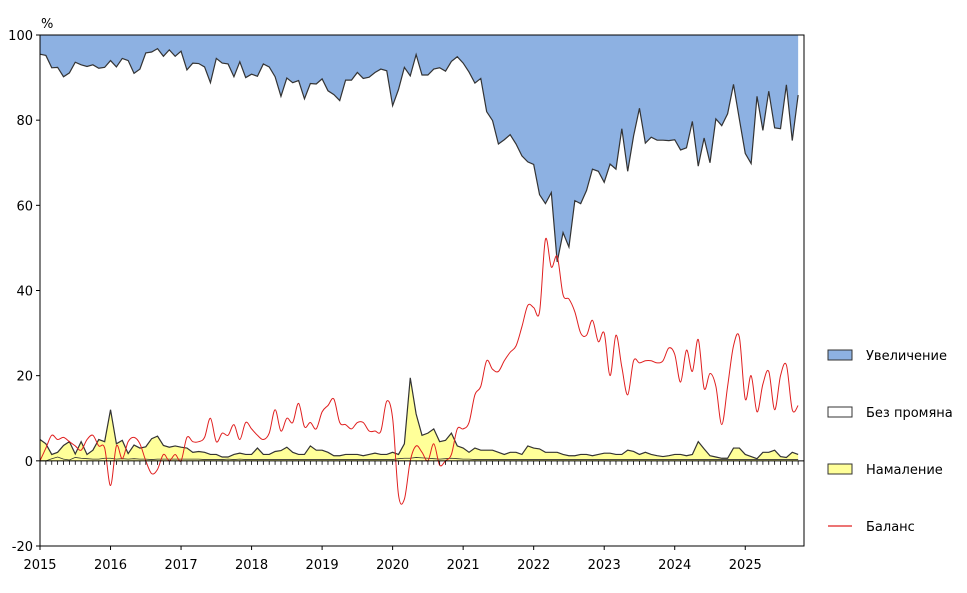 The height and width of the screenshot is (593, 967). What do you see at coordinates (674, 565) in the screenshot?
I see `x-tick-label: 2024` at bounding box center [674, 565].